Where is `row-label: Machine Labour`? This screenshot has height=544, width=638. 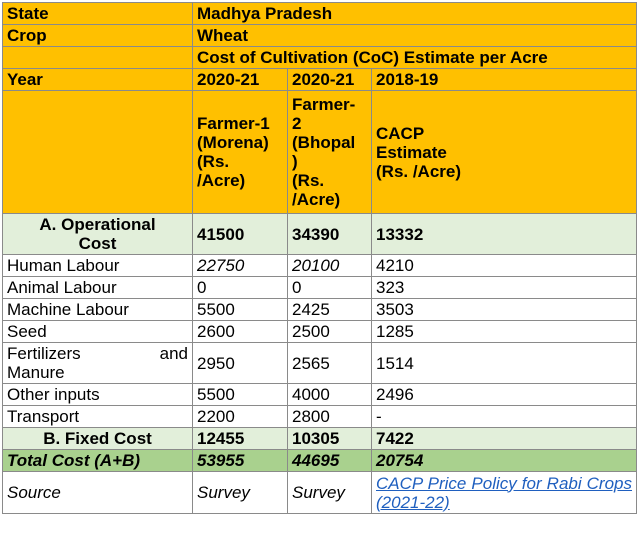 row-label: Machine Labour is located at coordinates (97, 309).